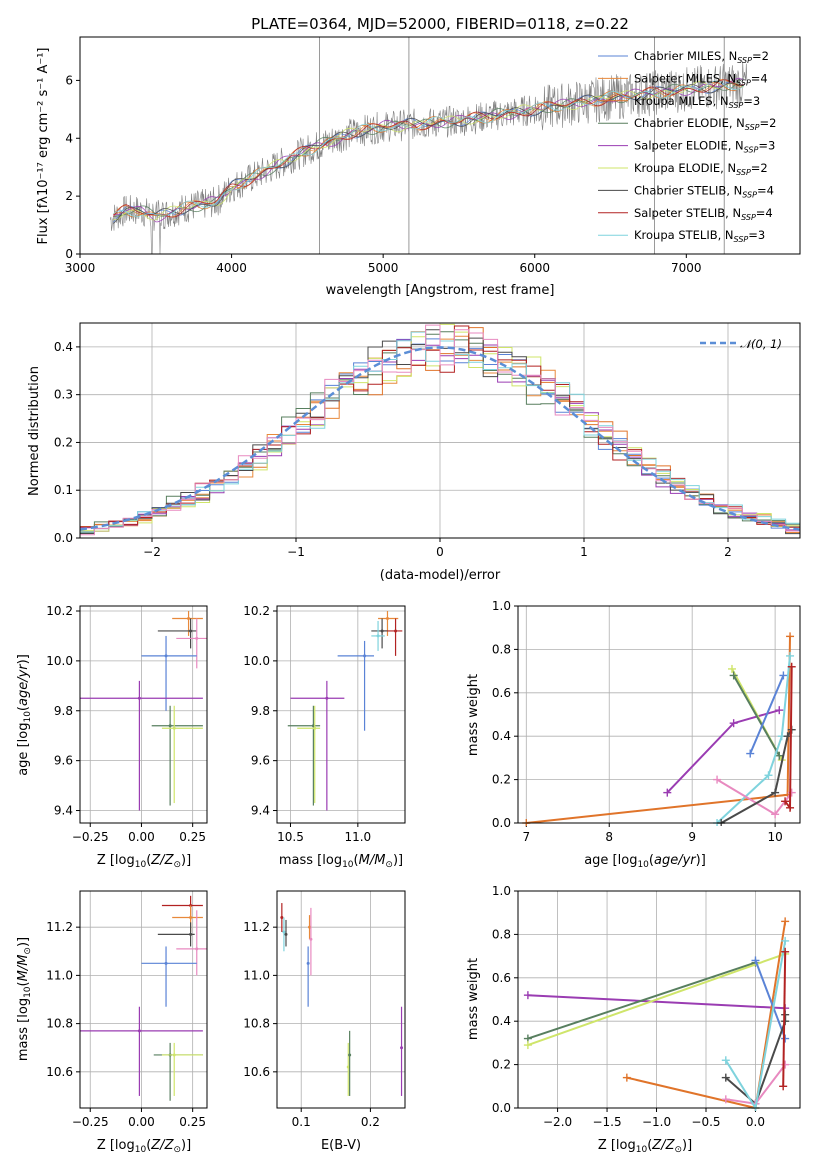 The width and height of the screenshot is (819, 1170). Describe the element at coordinates (697, 102) in the screenshot. I see `legend-label: Kroupa MILES, NSSP=3` at that location.